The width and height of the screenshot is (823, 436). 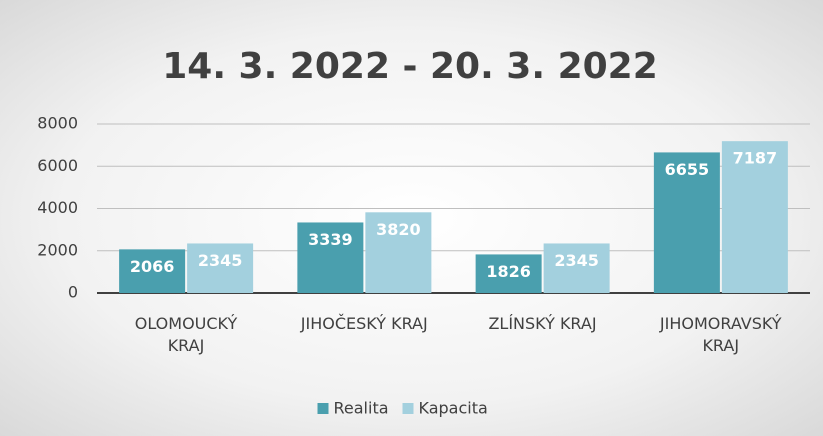 What do you see at coordinates (57, 165) in the screenshot?
I see `y-tick-label: 6000` at bounding box center [57, 165].